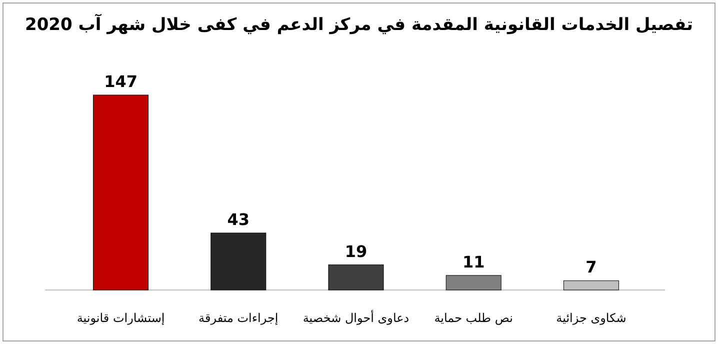 The image size is (718, 344). Describe the element at coordinates (238, 318) in the screenshot. I see `x-tick-label: إجراءات متفرقة` at that location.